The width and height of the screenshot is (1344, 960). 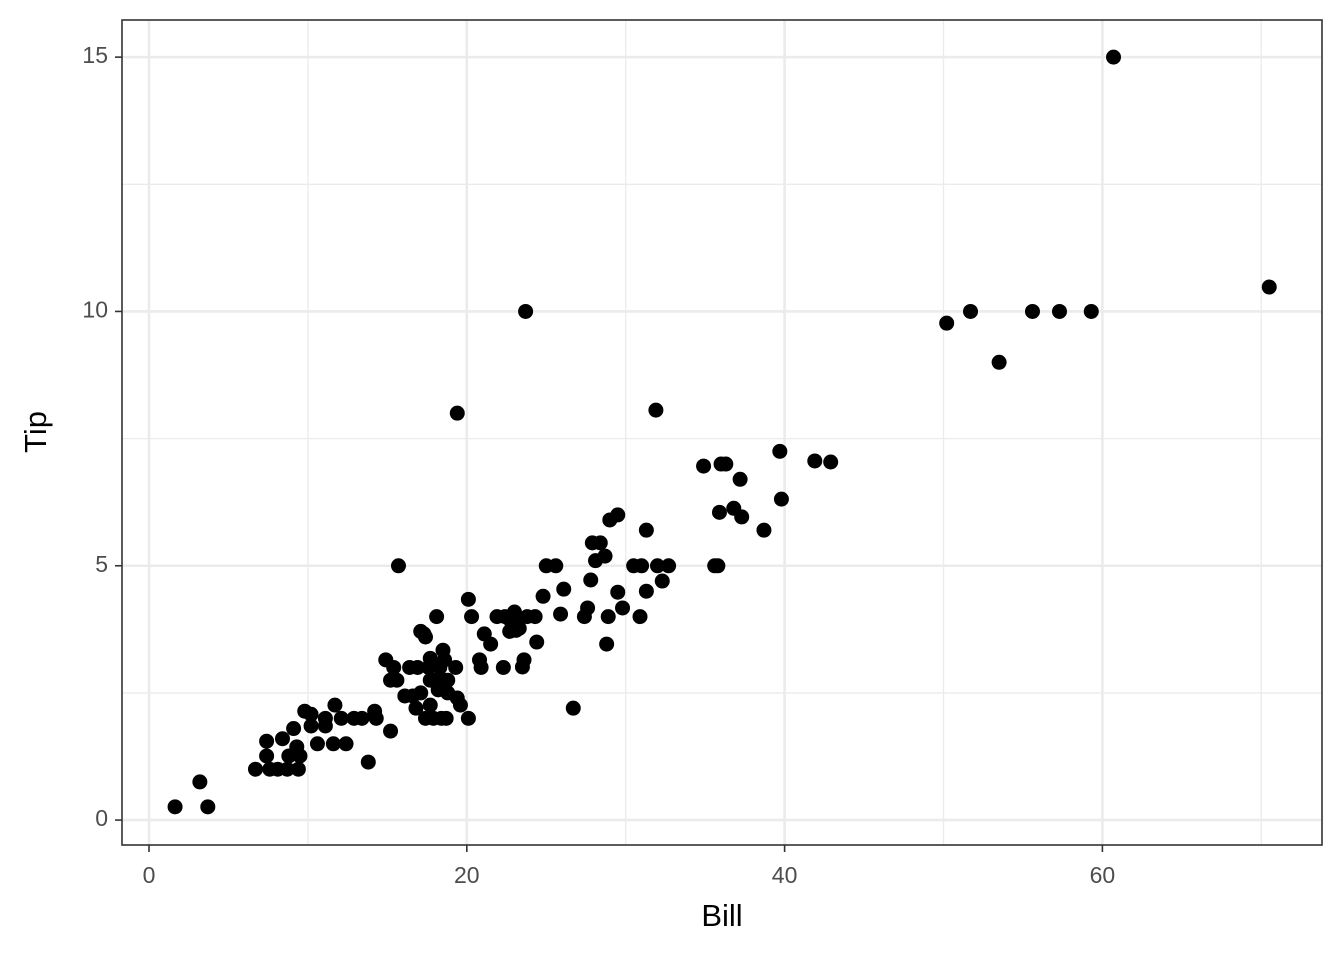 What do you see at coordinates (101, 818) in the screenshot?
I see `y-tick-label: 0` at bounding box center [101, 818].